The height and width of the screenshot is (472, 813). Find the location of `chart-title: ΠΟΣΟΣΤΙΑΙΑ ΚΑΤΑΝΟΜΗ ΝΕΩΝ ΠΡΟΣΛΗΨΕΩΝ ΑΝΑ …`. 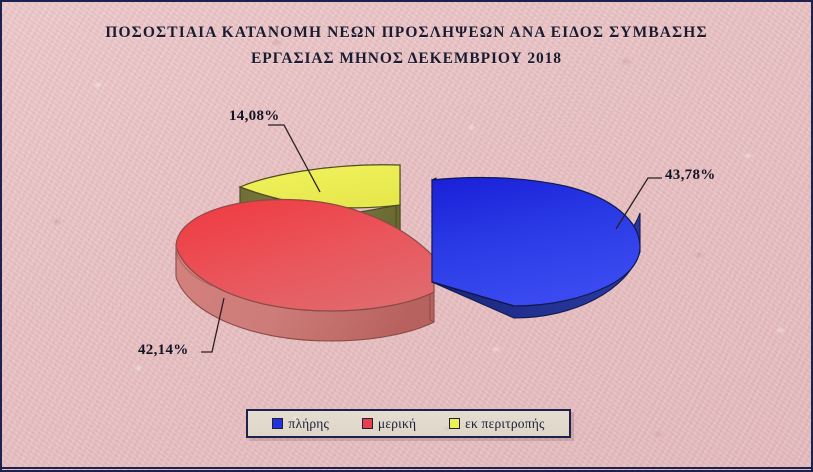

chart-title: ΠΟΣΟΣΤΙΑΙΑ ΚΑΤΑΝΟΜΗ ΝΕΩΝ ΠΡΟΣΛΗΨΕΩΝ ΑΝΑ … is located at coordinates (406, 46).